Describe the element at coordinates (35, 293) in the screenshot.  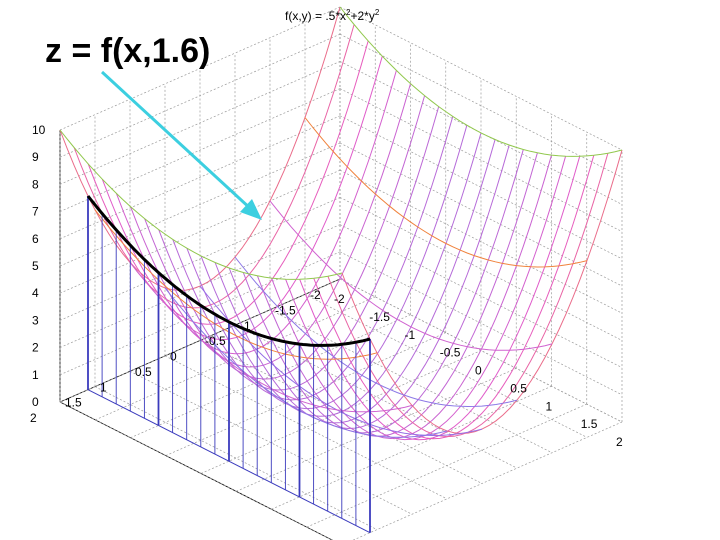
I see `z-tick-label: 4` at that location.